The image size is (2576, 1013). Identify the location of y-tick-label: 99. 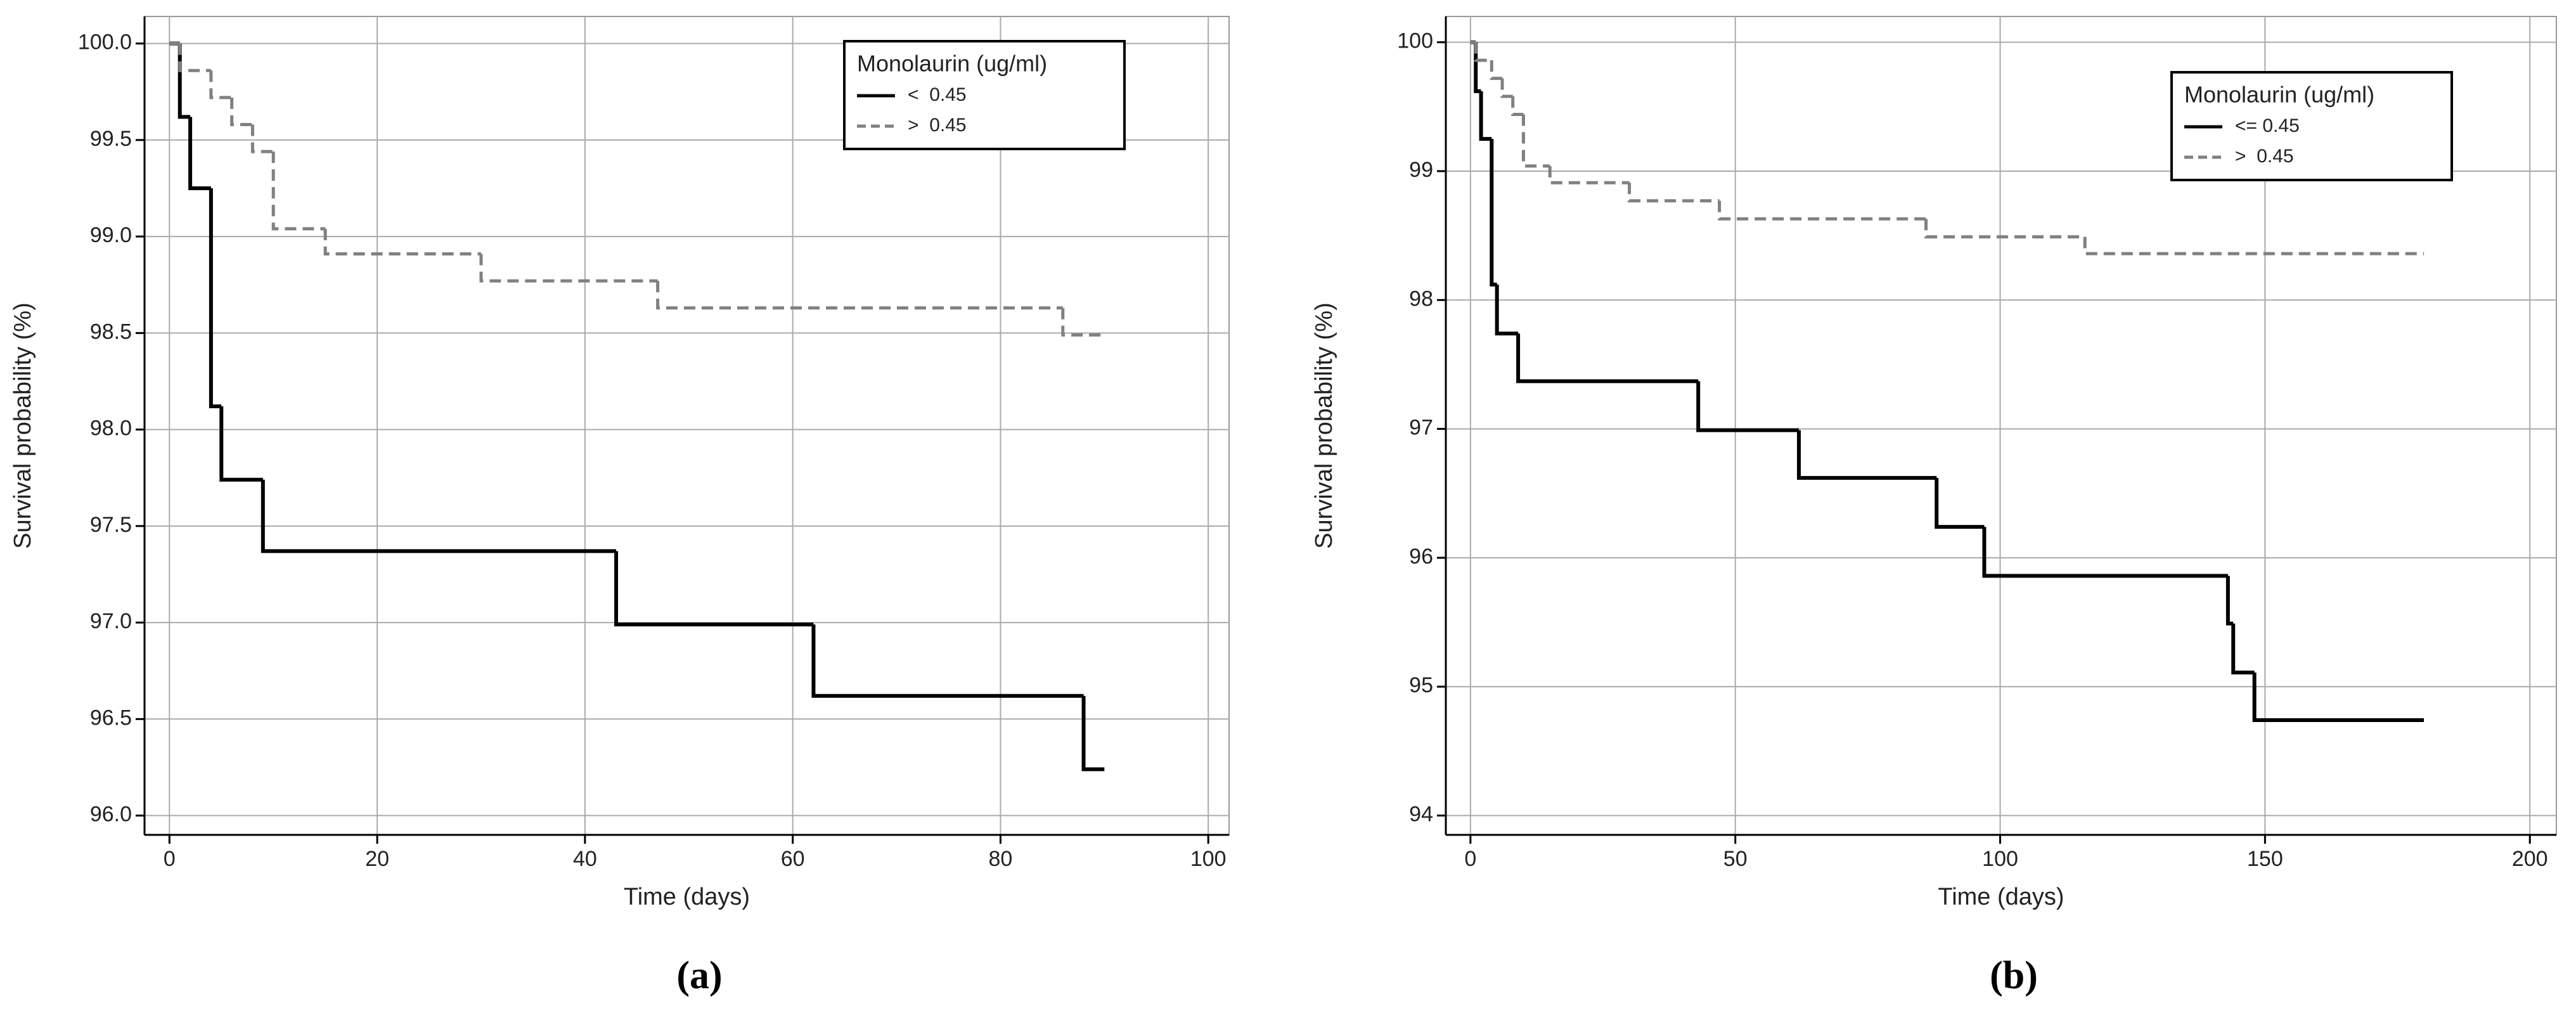
(1421, 170).